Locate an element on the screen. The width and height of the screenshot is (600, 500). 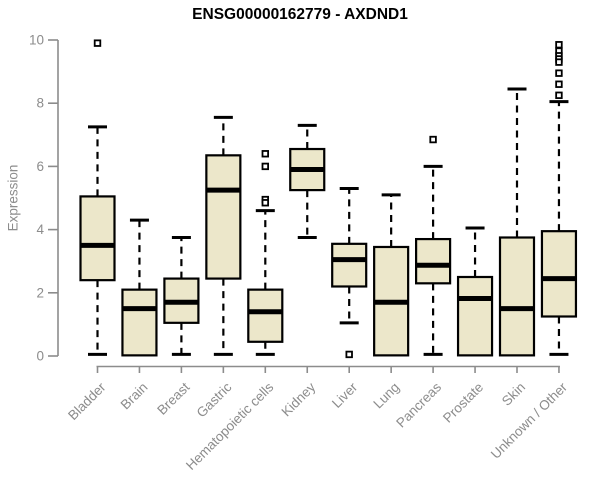
y-tick-label: 0 is located at coordinates (40, 356).